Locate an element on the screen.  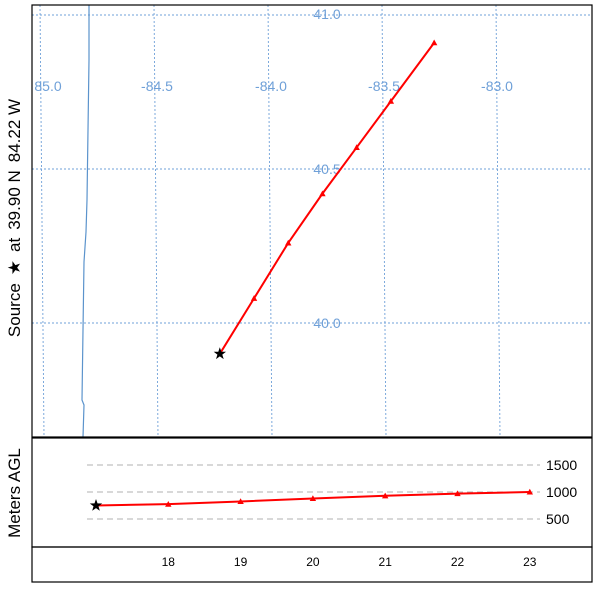
longitude-label: -84.5 is located at coordinates (157, 86).